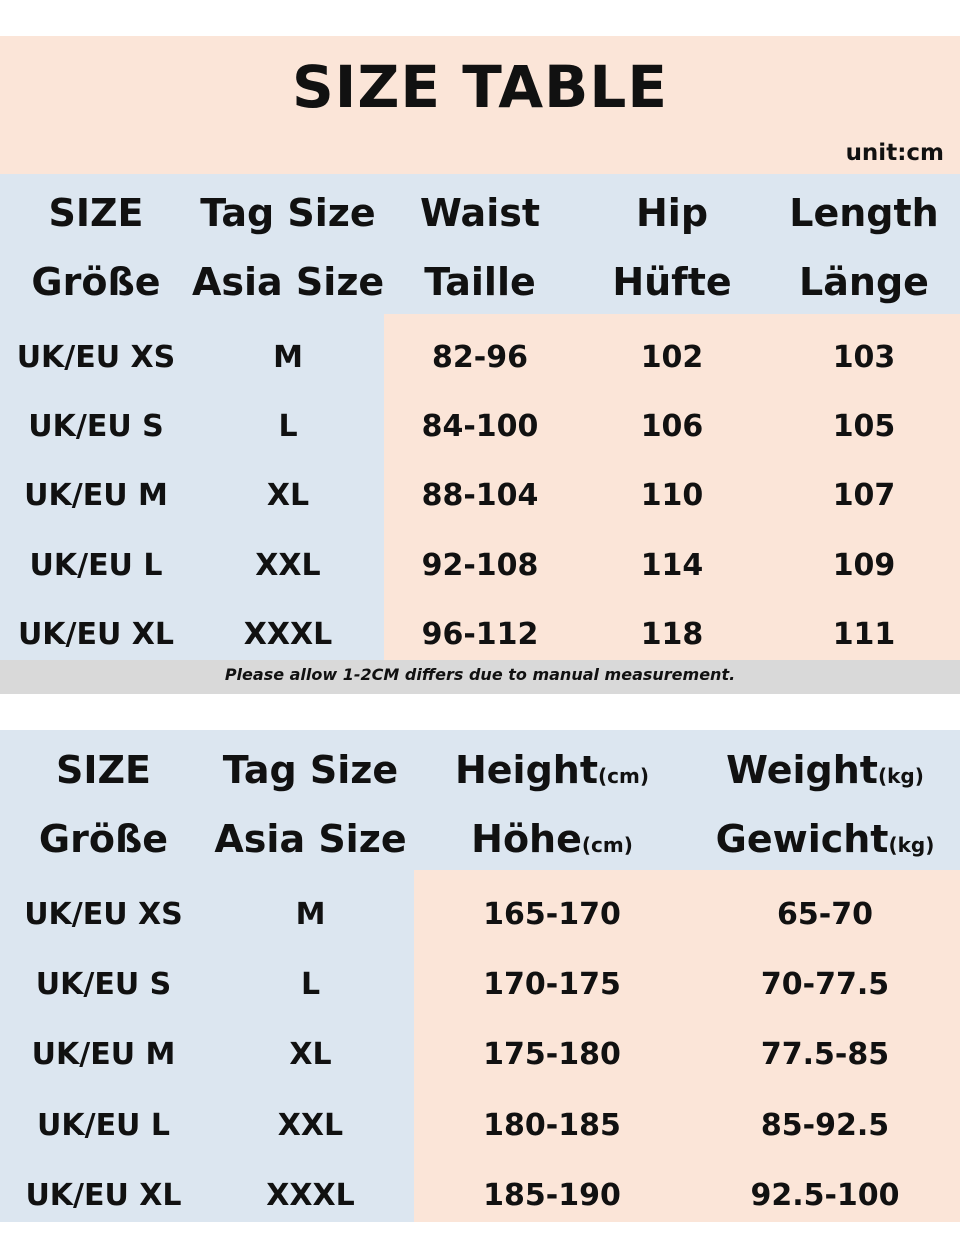  I want to click on table-cell: 175-180, so click(552, 1054).